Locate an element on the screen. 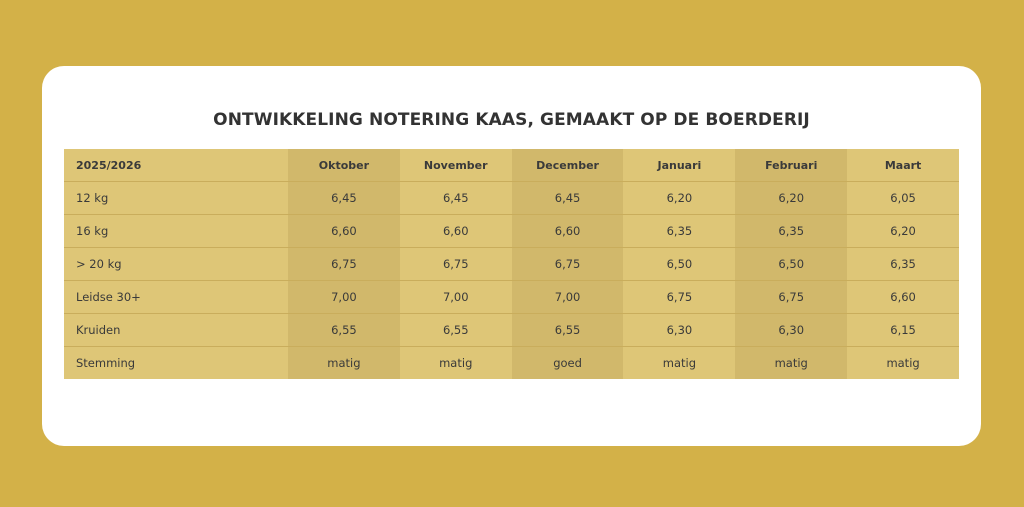  table-row: Kruiden 6,55 6,55 6,55 6,30 6,30 6,15 is located at coordinates (511, 330).